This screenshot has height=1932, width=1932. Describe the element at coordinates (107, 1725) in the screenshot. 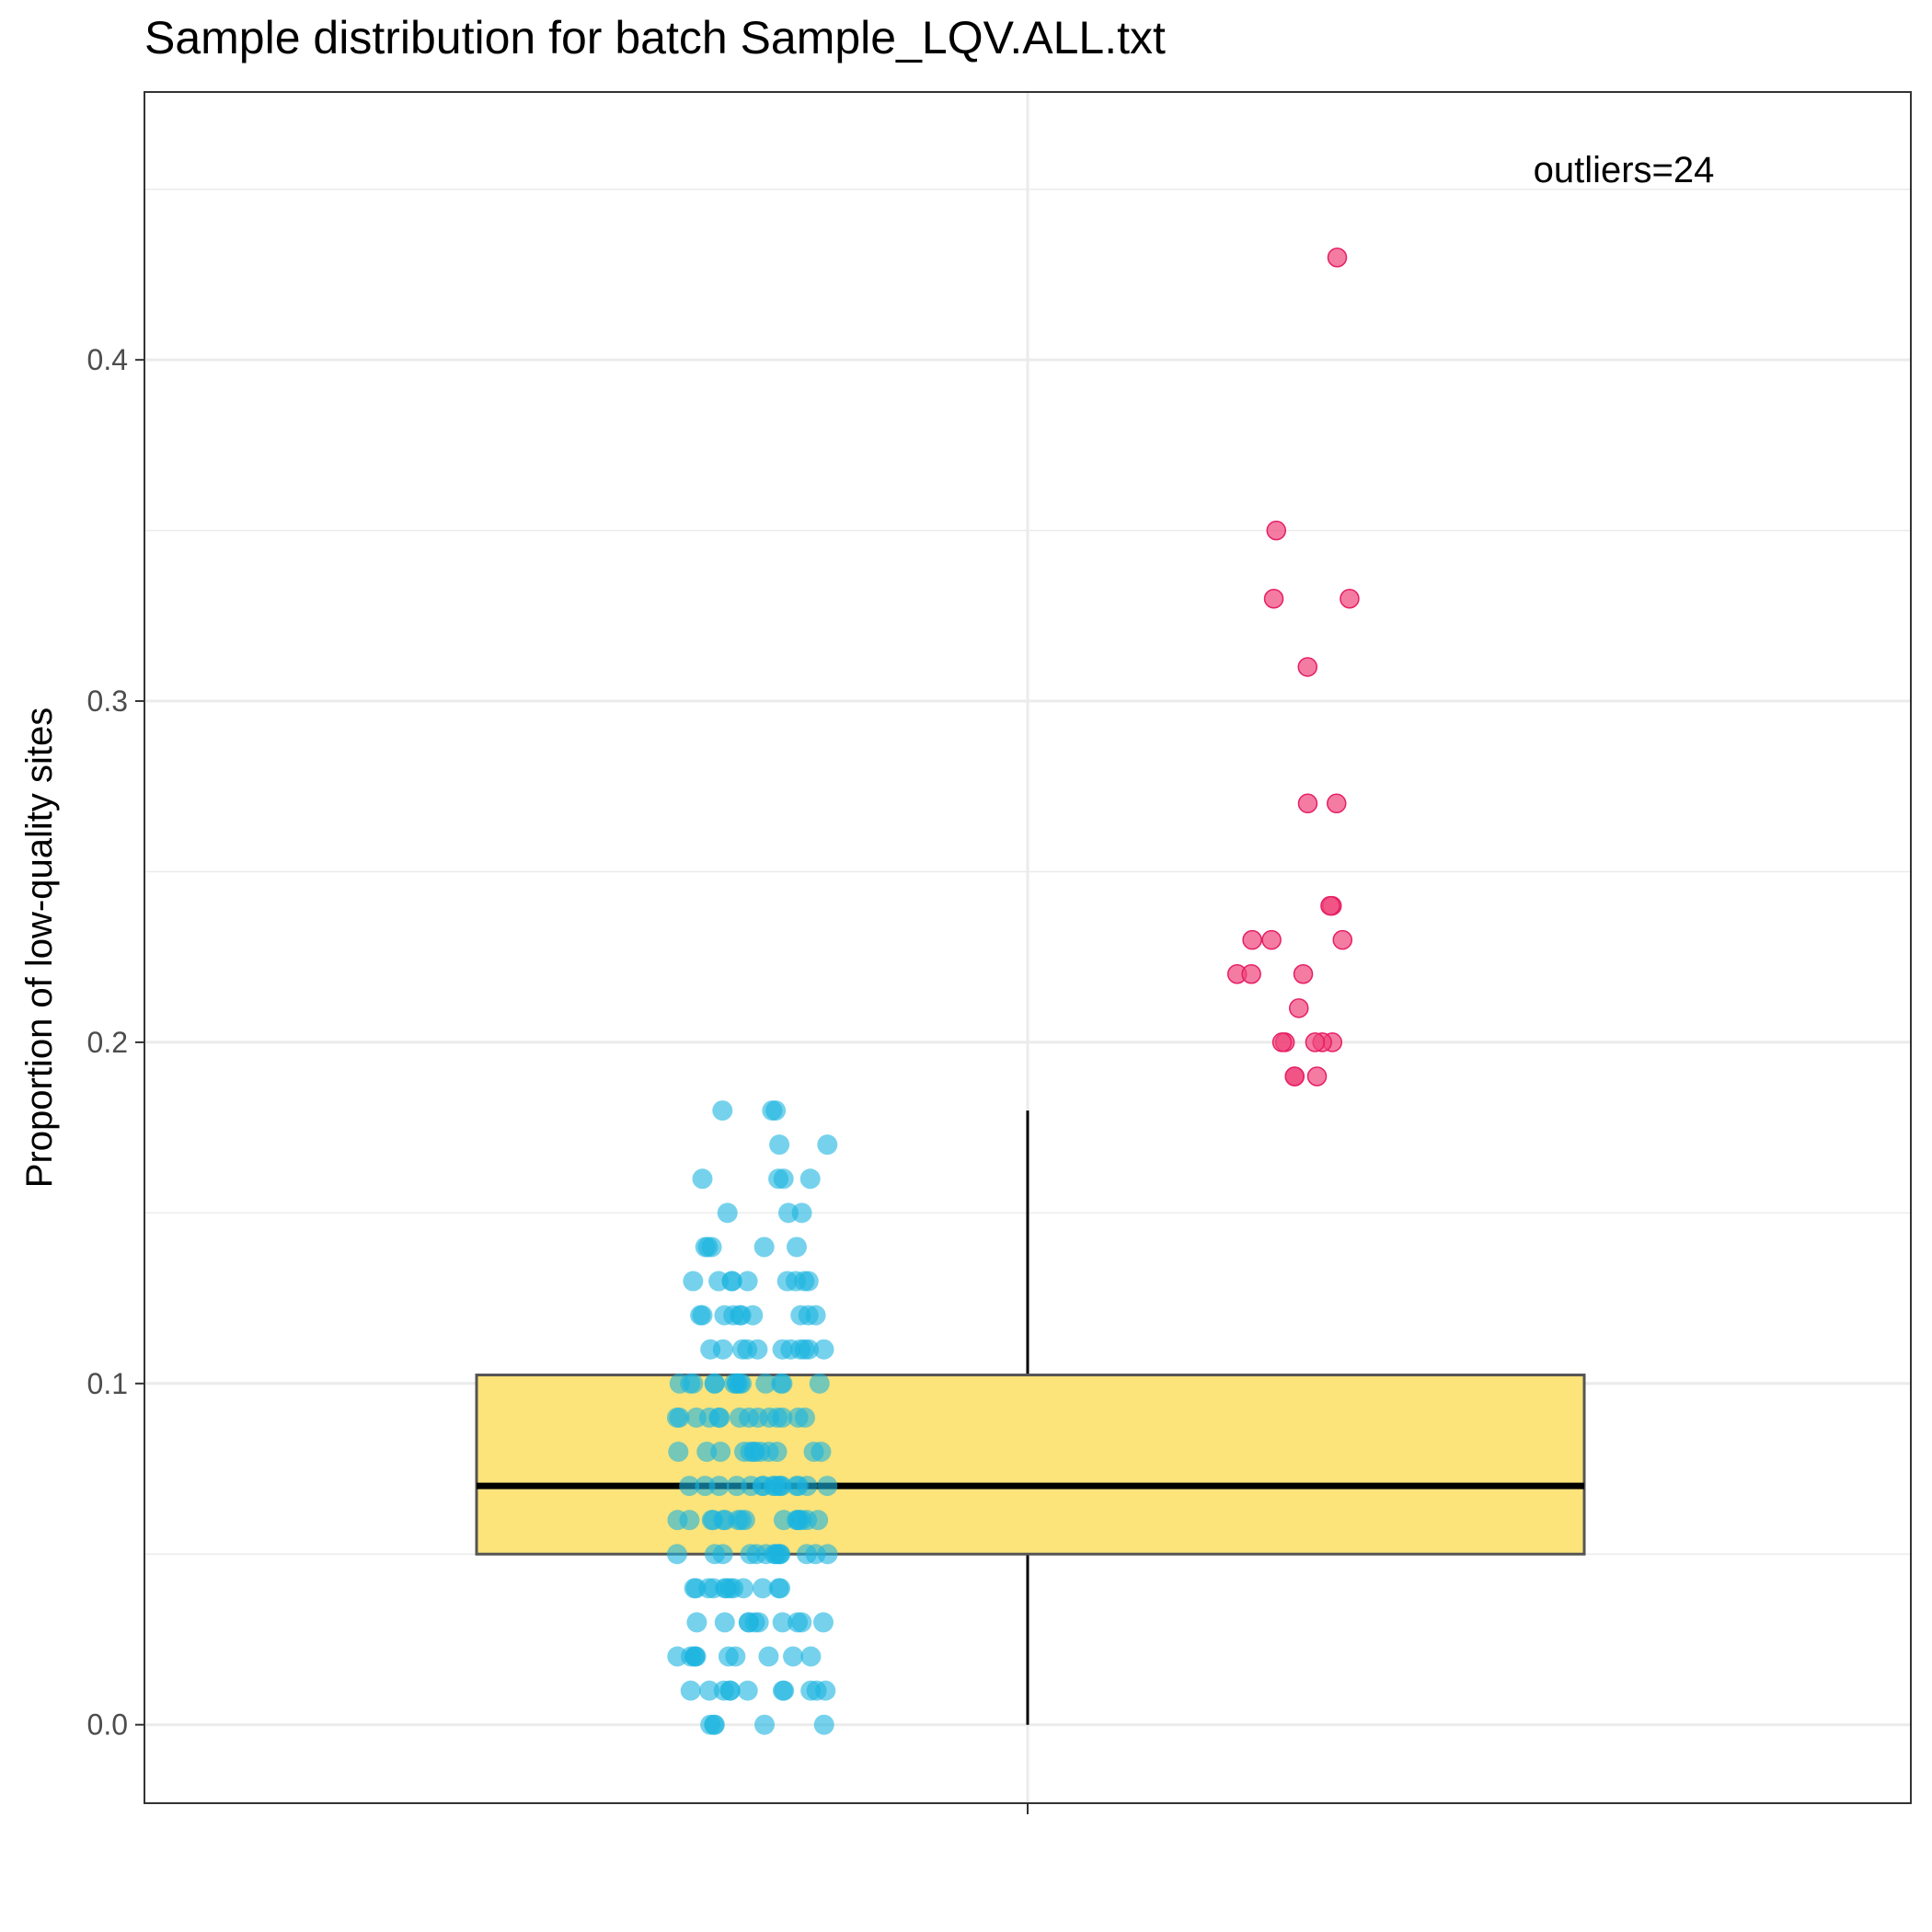

I see `y-tick-label: 0.0` at that location.